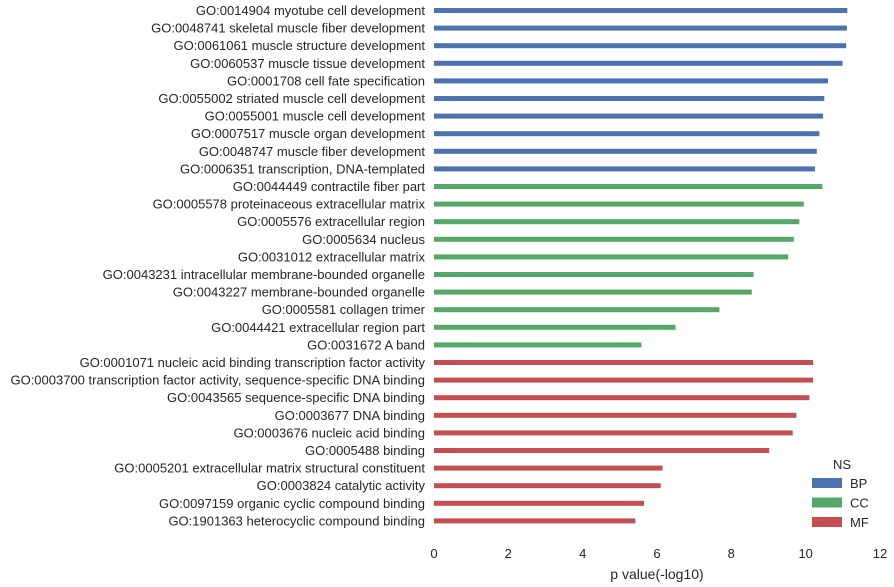 This screenshot has width=894, height=587. Describe the element at coordinates (366, 344) in the screenshot. I see `category-label: GO:0031672 A band` at that location.